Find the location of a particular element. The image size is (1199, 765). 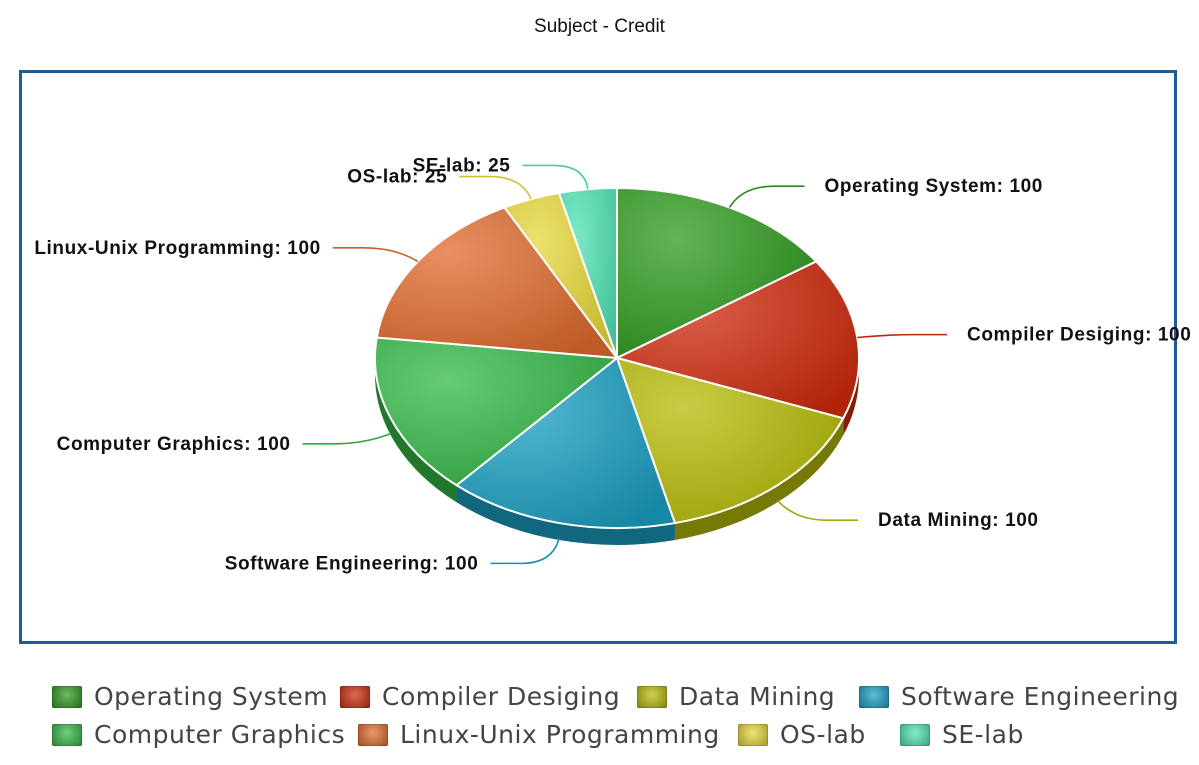

legend-item: Operating System is located at coordinates (190, 696).